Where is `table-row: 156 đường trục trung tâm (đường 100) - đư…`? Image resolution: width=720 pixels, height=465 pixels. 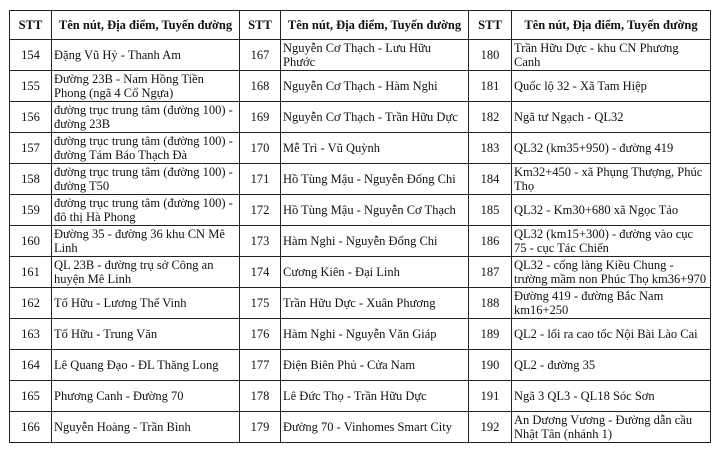 table-row: 156 đường trục trung tâm (đường 100) - đư… is located at coordinates (360, 117).